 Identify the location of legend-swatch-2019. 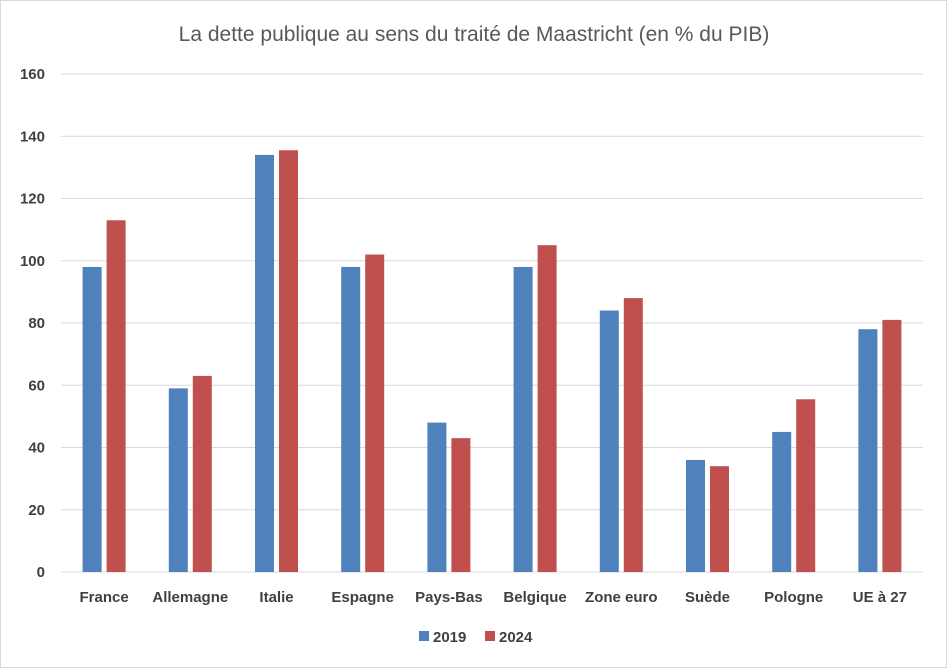
(424, 636).